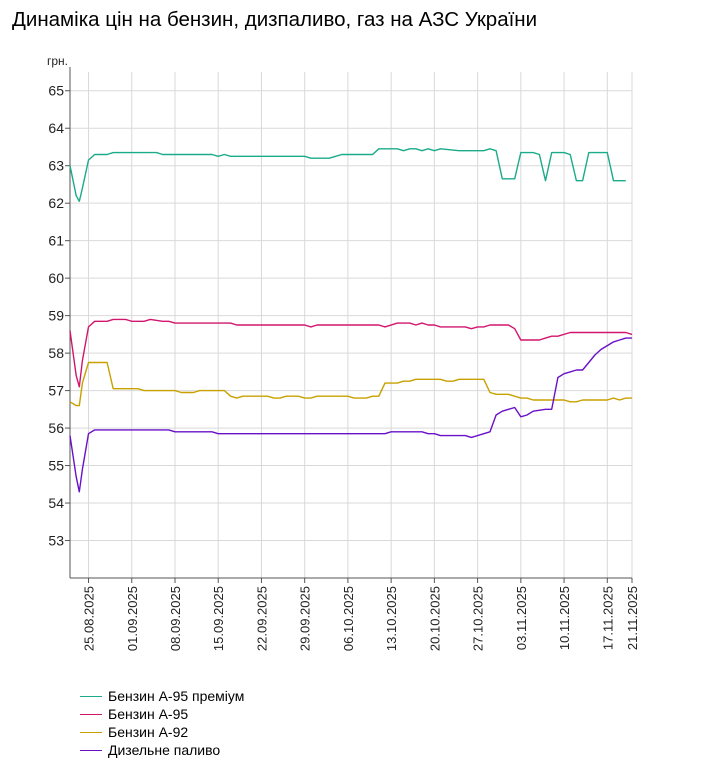  Describe the element at coordinates (305, 618) in the screenshot. I see `x-tick-label: 29.09.2025` at that location.